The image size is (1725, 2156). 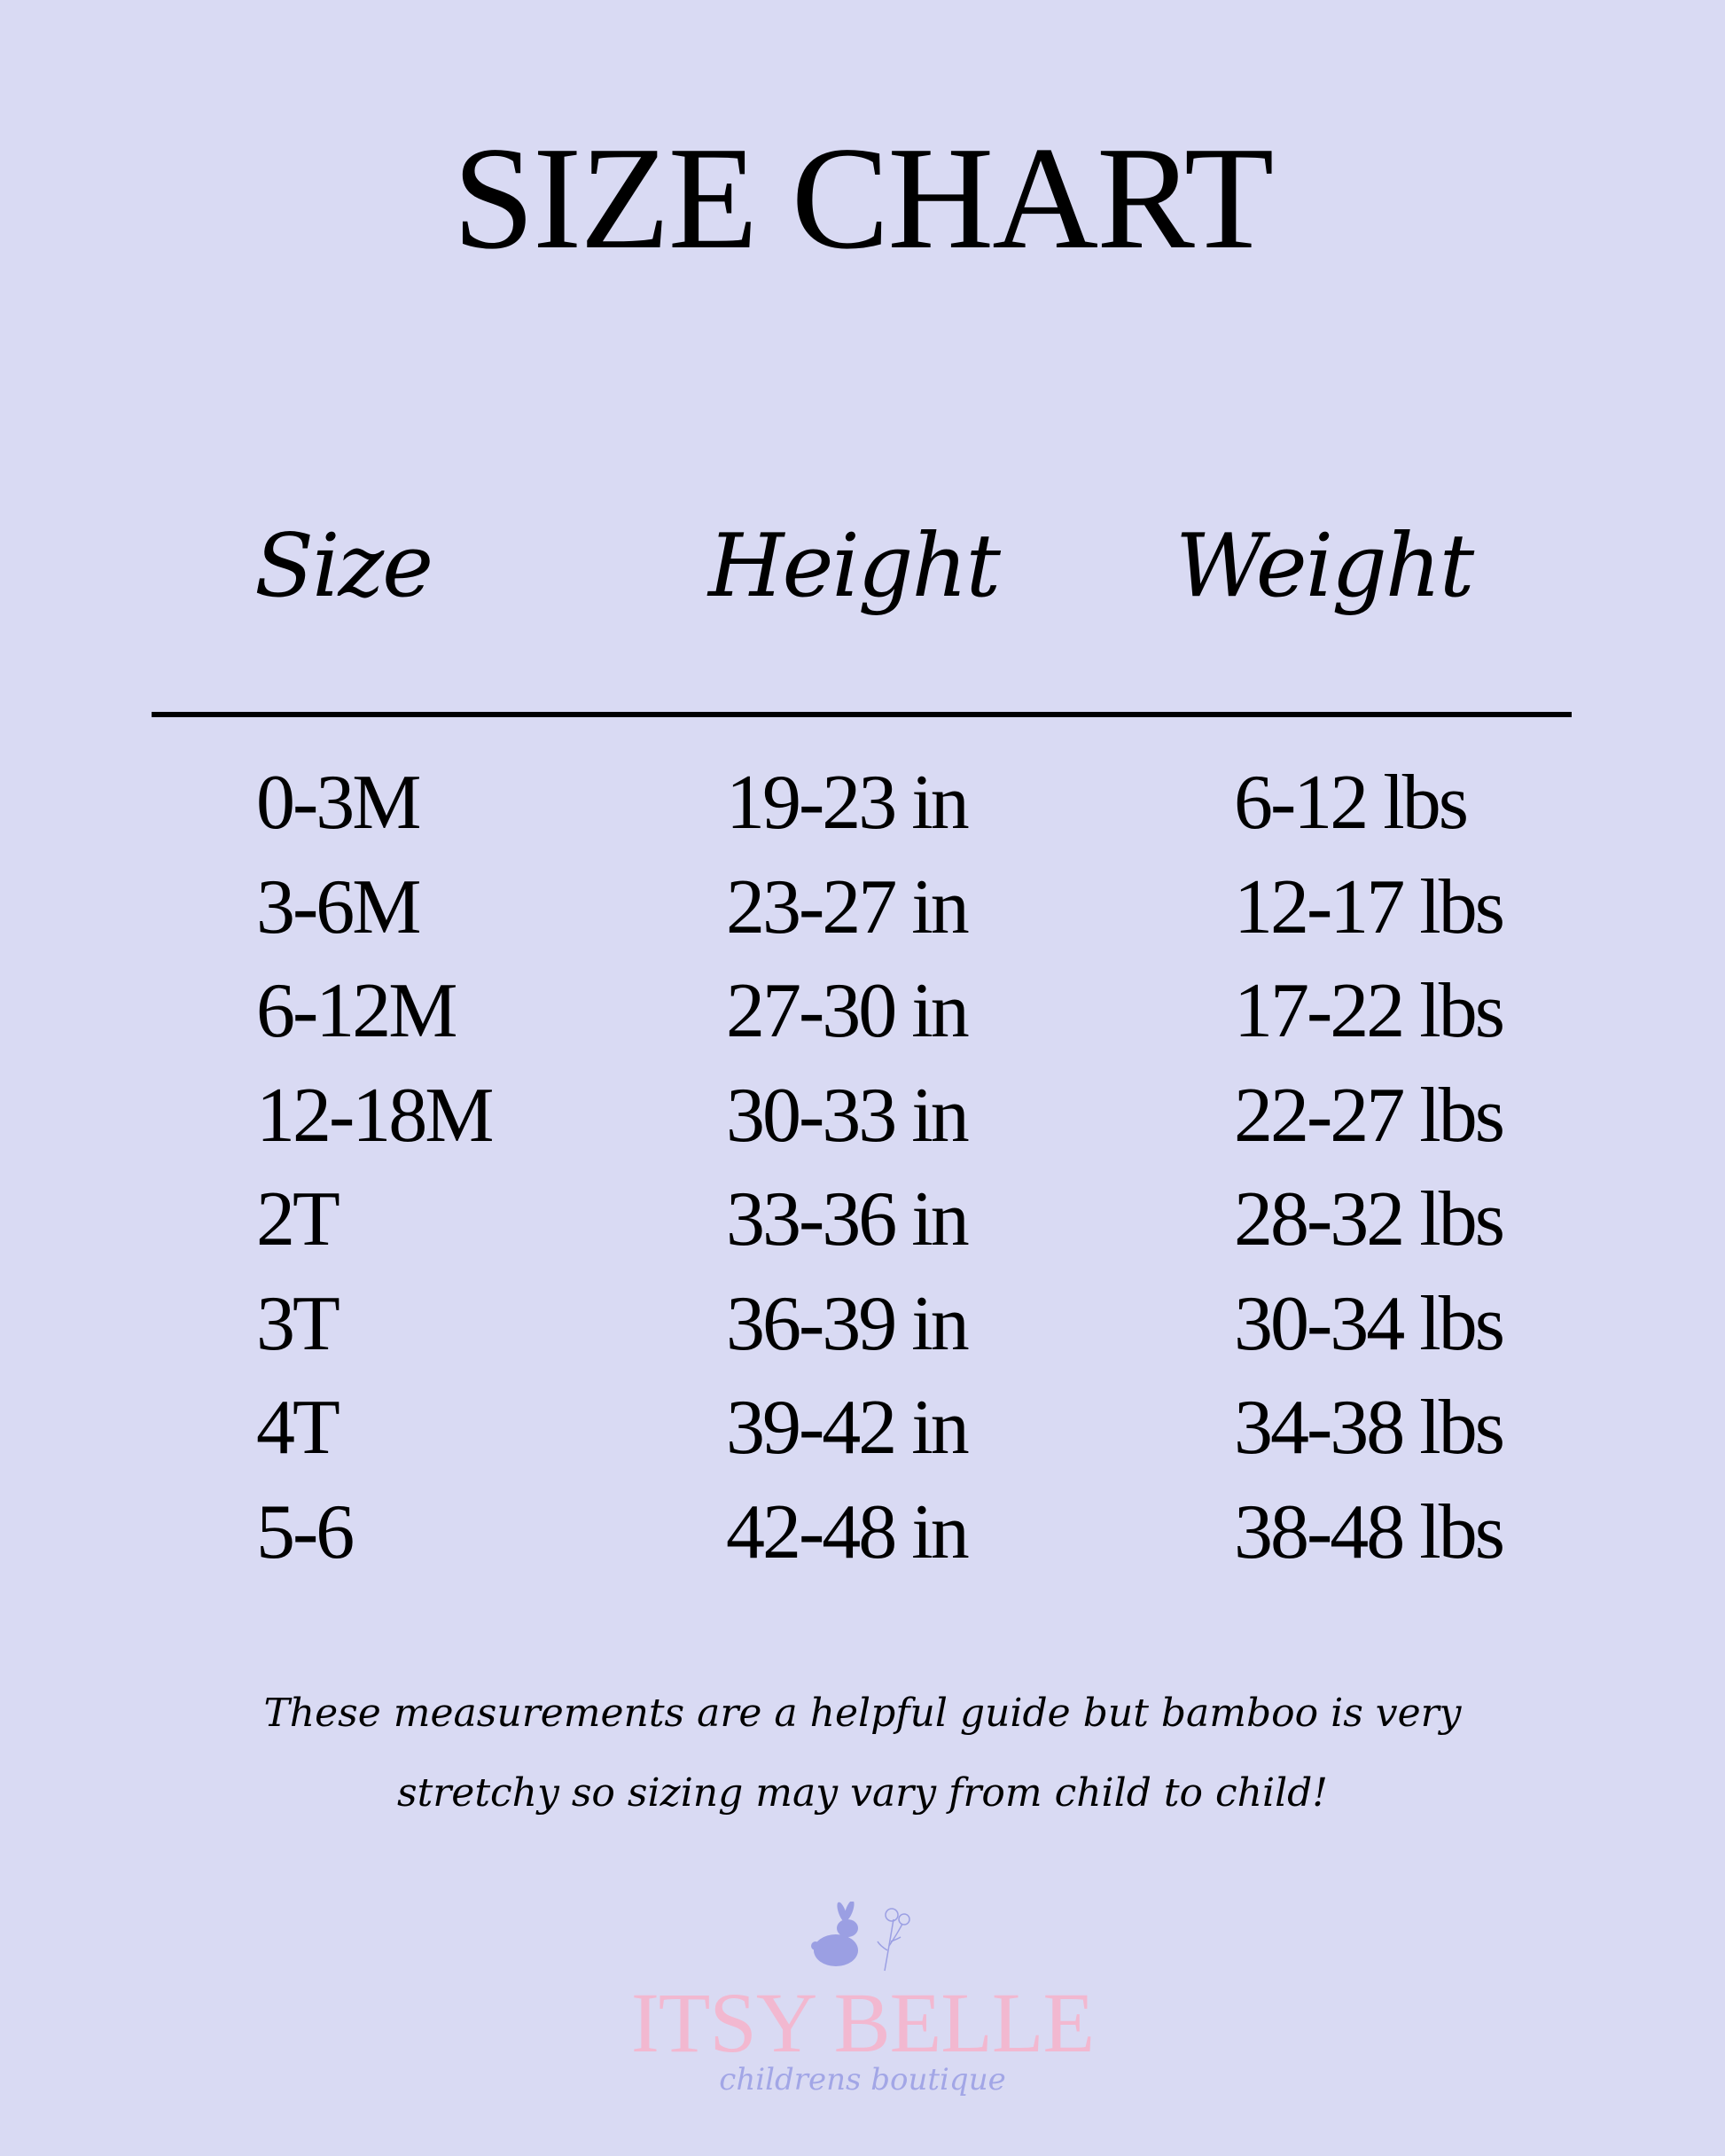 I want to click on header-divider, so click(x=862, y=714).